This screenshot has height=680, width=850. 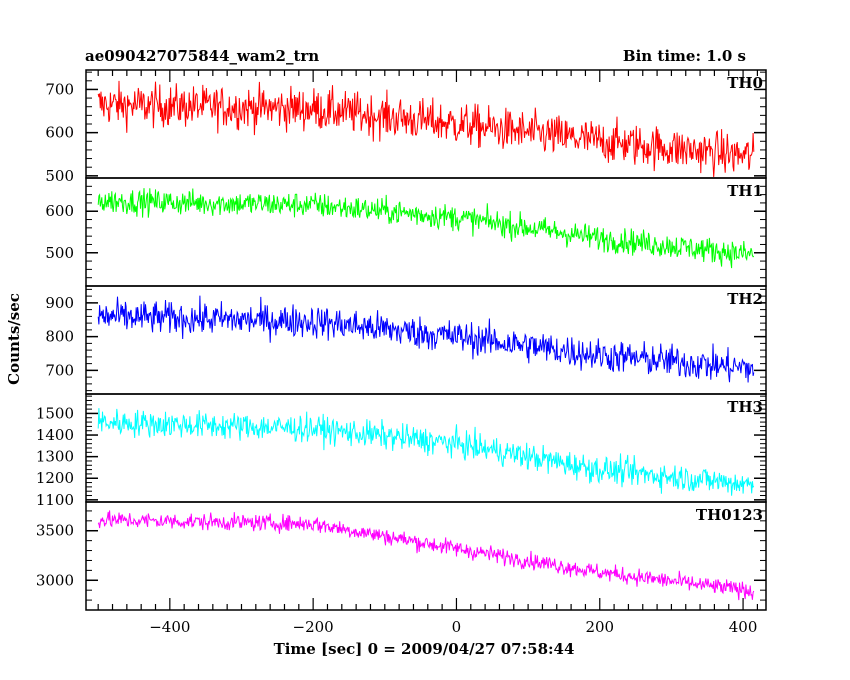 What do you see at coordinates (59, 337) in the screenshot?
I see `y-tick-label: 800` at bounding box center [59, 337].